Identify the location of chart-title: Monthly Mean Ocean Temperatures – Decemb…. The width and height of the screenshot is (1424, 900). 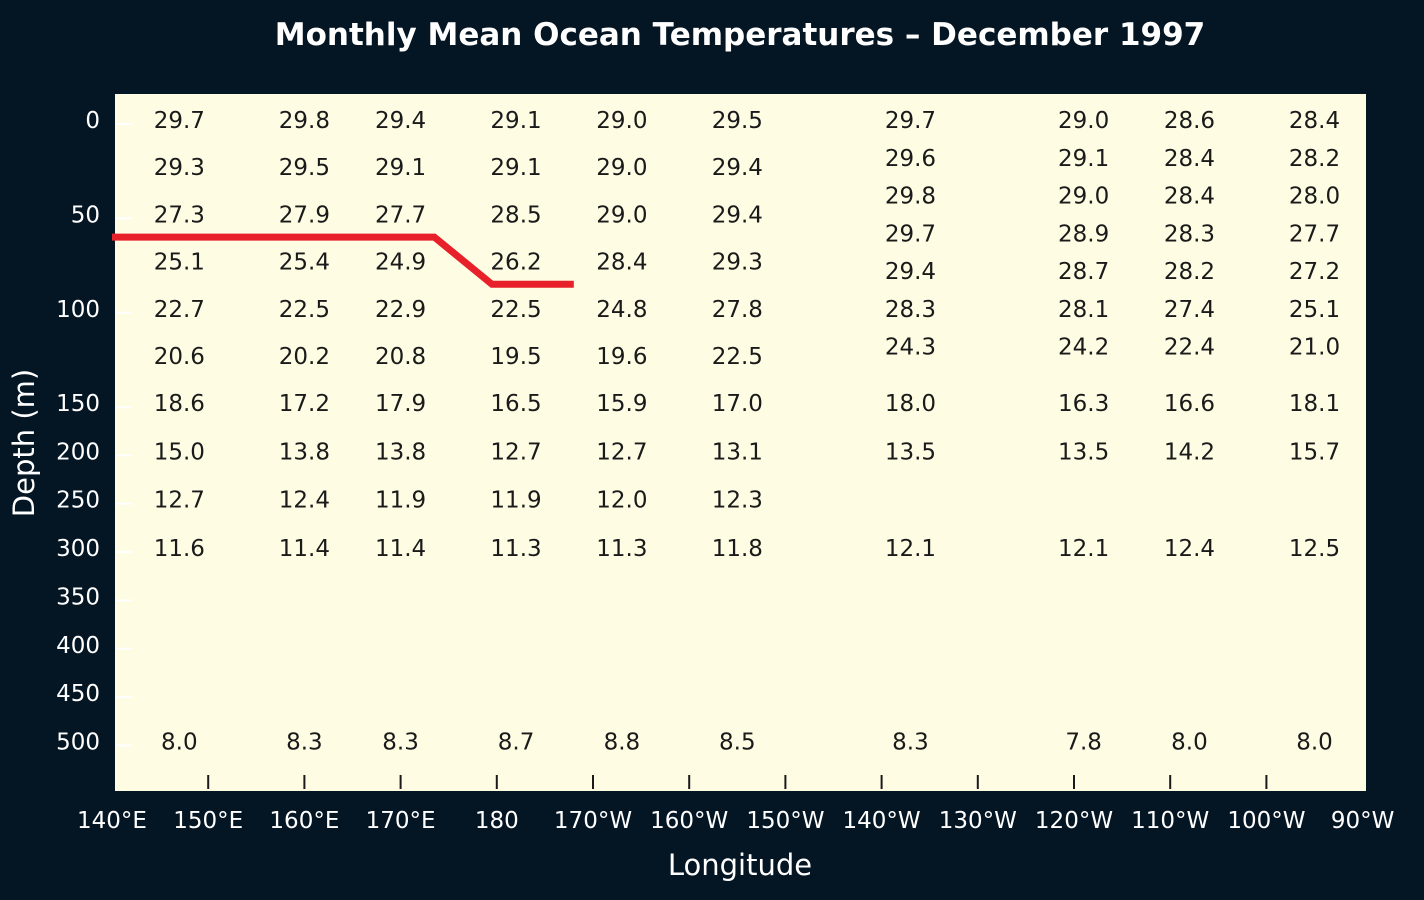
(740, 35).